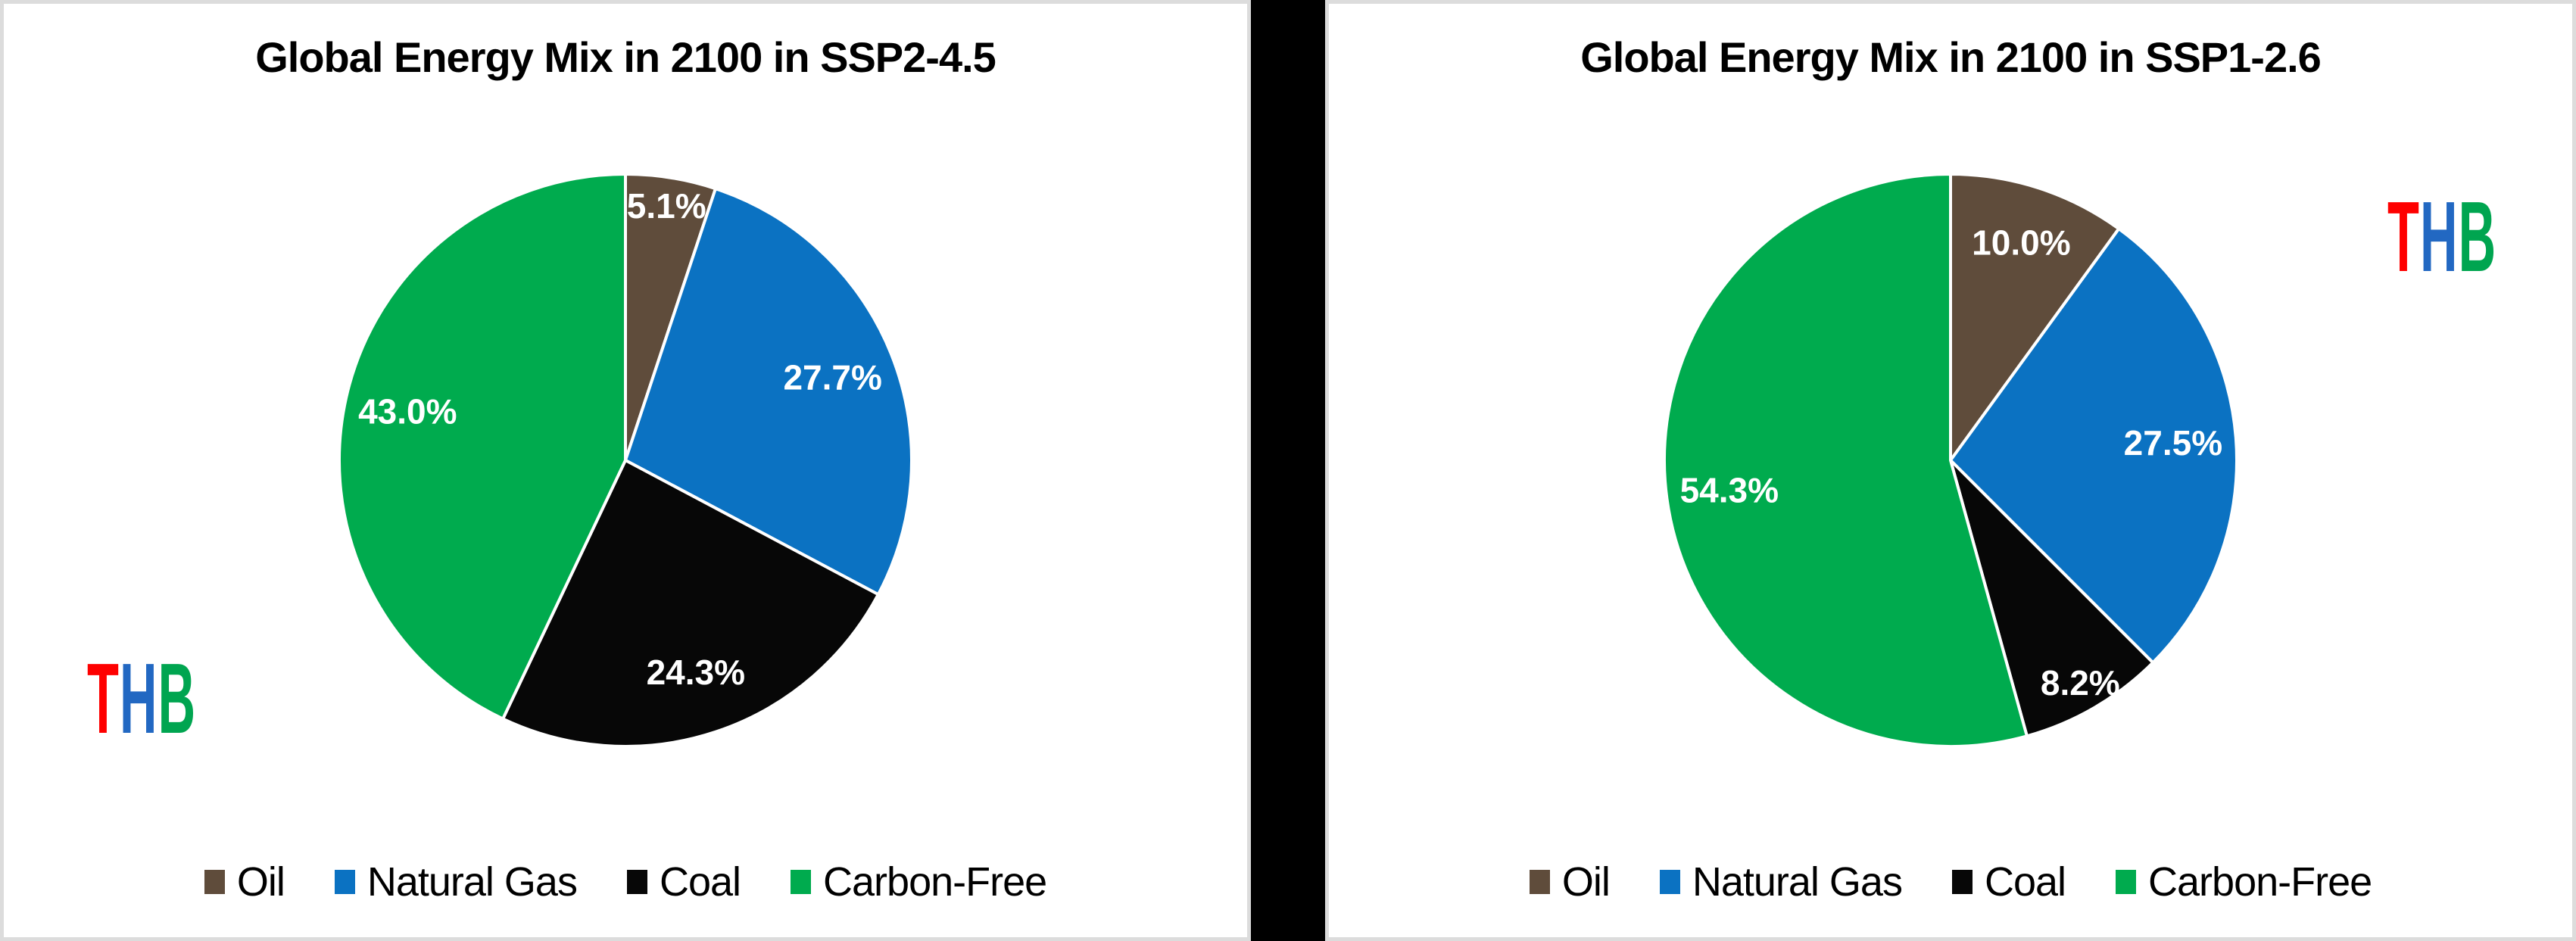 The width and height of the screenshot is (2576, 941). What do you see at coordinates (1951, 57) in the screenshot?
I see `chart-title-ssp126: Global Energy Mix in 2100 in SSP1-2.6` at bounding box center [1951, 57].